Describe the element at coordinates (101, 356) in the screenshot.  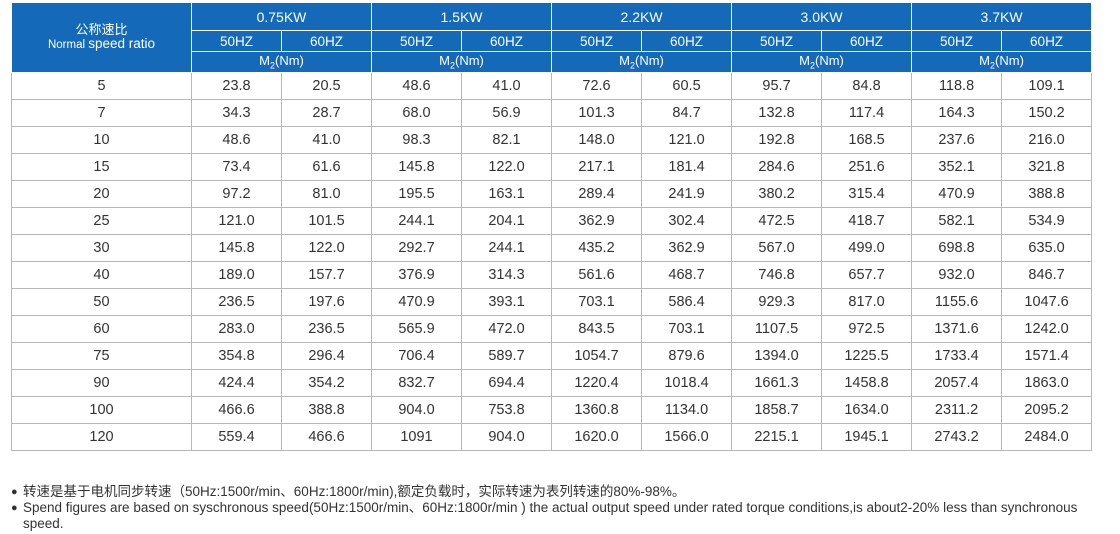
I see `ratio-cell: 75` at that location.